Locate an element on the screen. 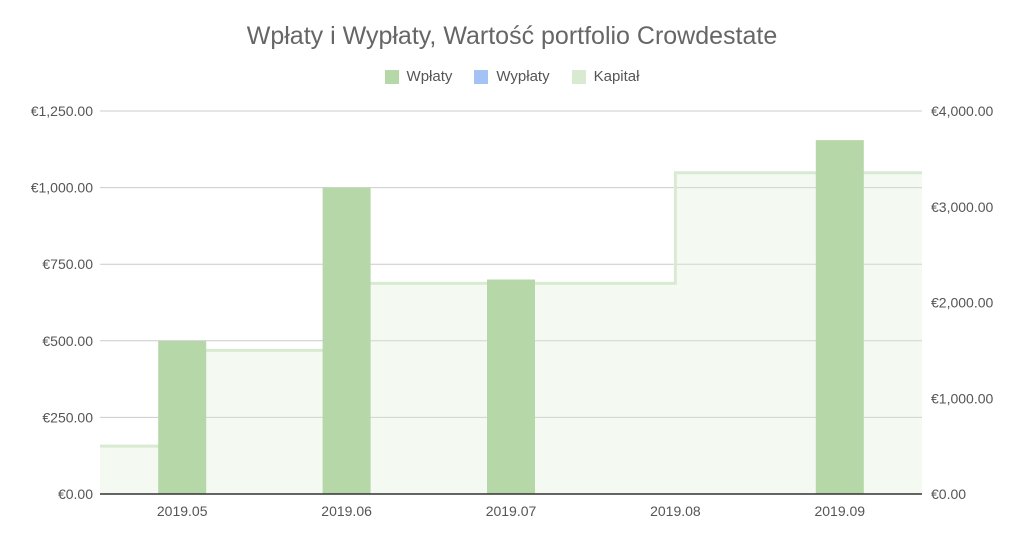 Image resolution: width=1024 pixels, height=545 pixels. left-tick-label: €750.00 is located at coordinates (67, 264).